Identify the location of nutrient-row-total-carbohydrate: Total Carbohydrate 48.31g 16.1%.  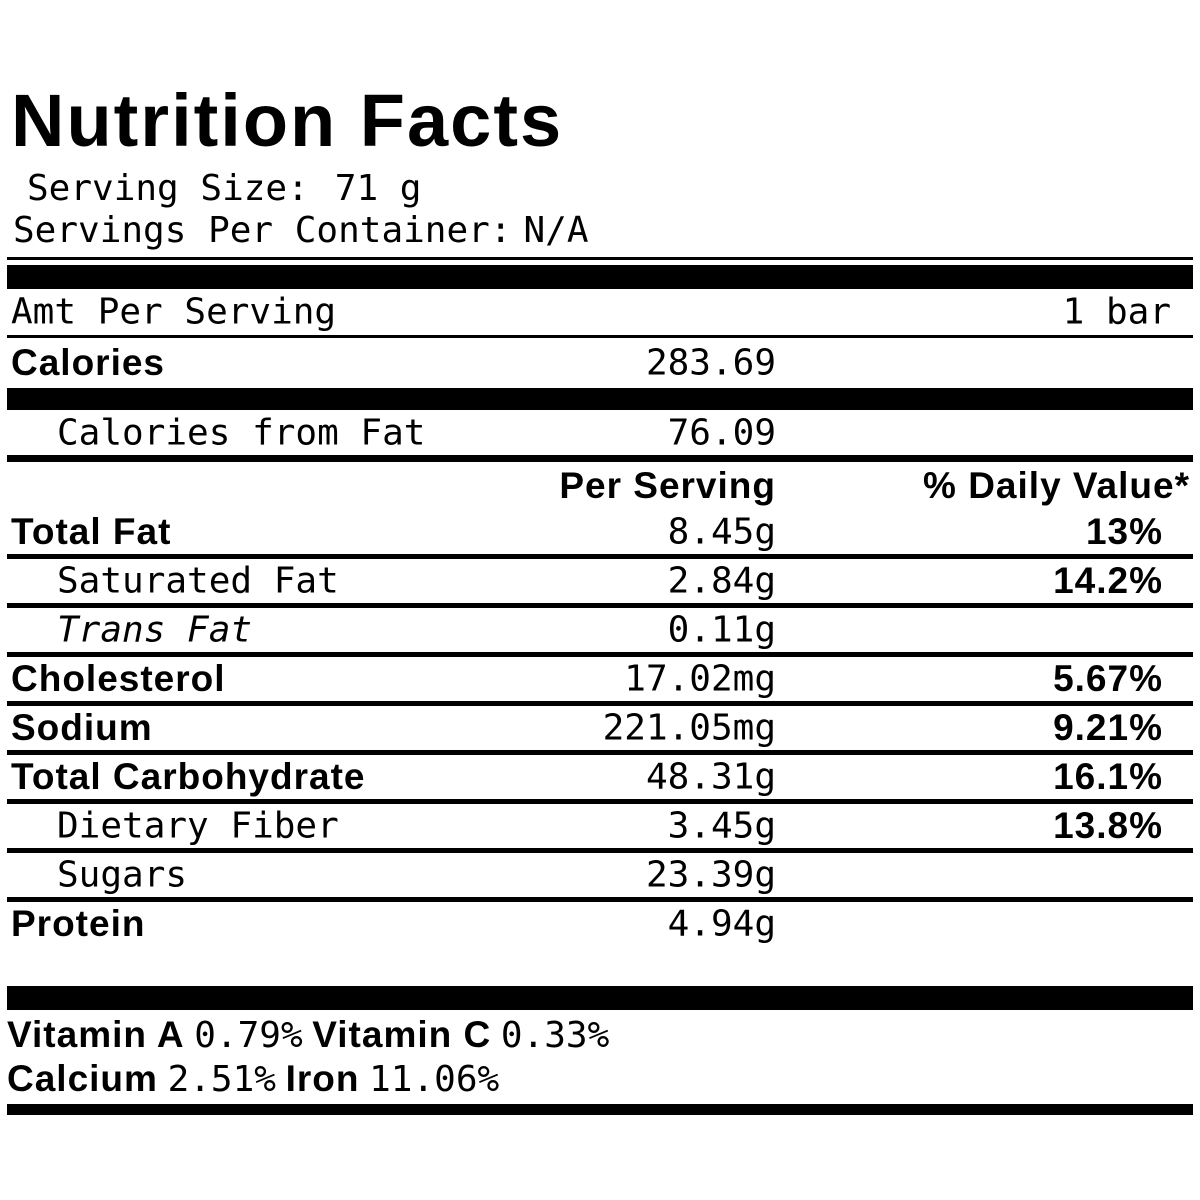
(600, 779).